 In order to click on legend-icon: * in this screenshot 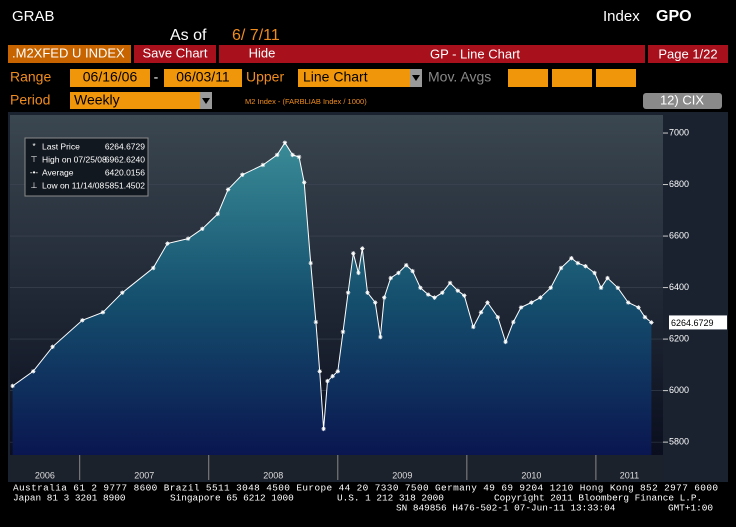, I will do `click(33, 146)`.